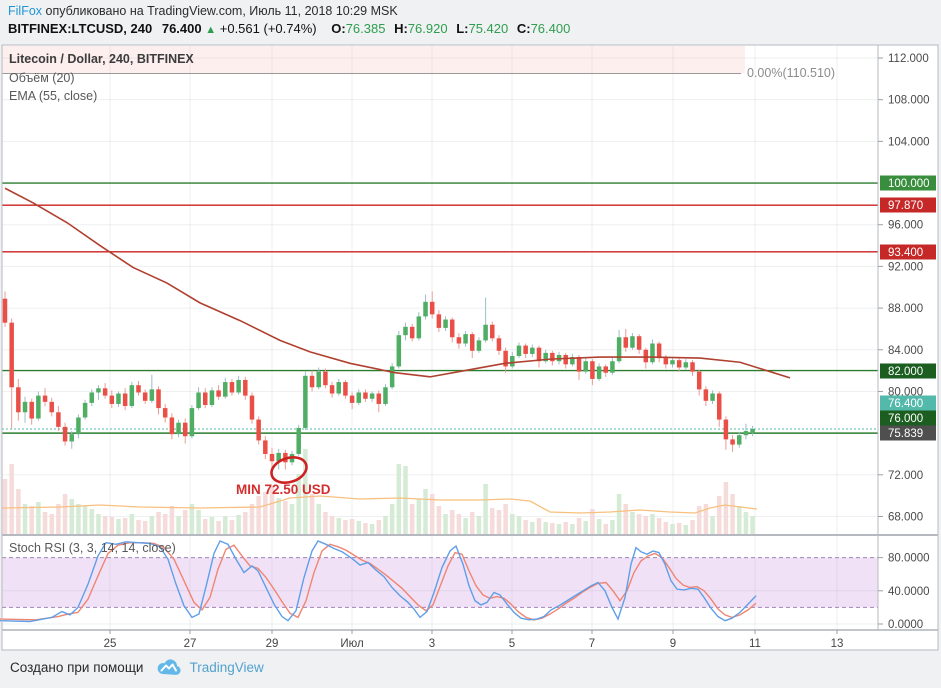  Describe the element at coordinates (488, 28) in the screenshot. I see `low-value: 75.420` at that location.